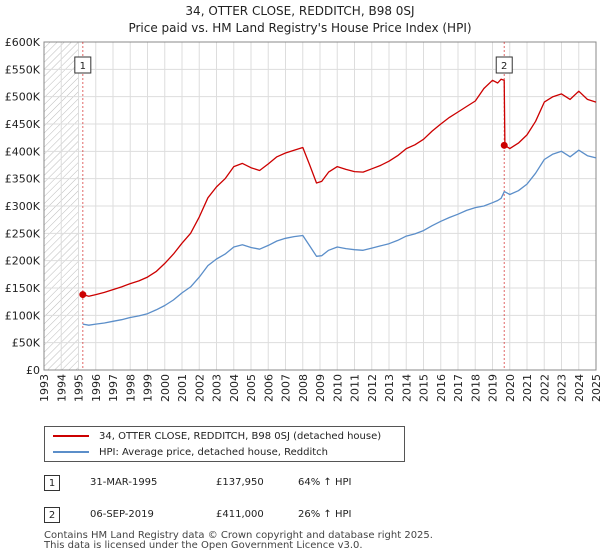 This screenshot has width=600, height=560. Describe the element at coordinates (130, 388) in the screenshot. I see `x-tick-label: 1998` at that location.